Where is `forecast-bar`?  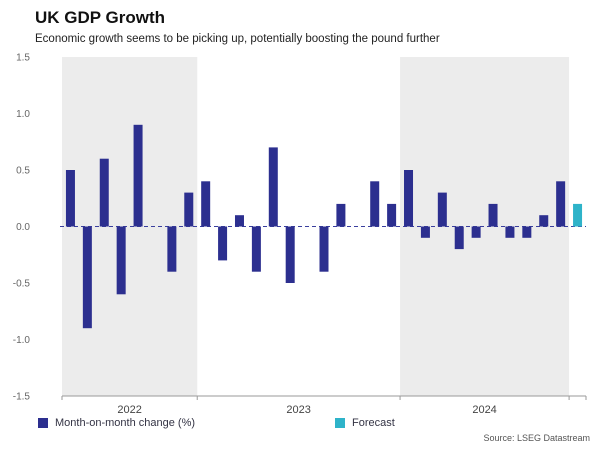 forecast-bar is located at coordinates (578, 215).